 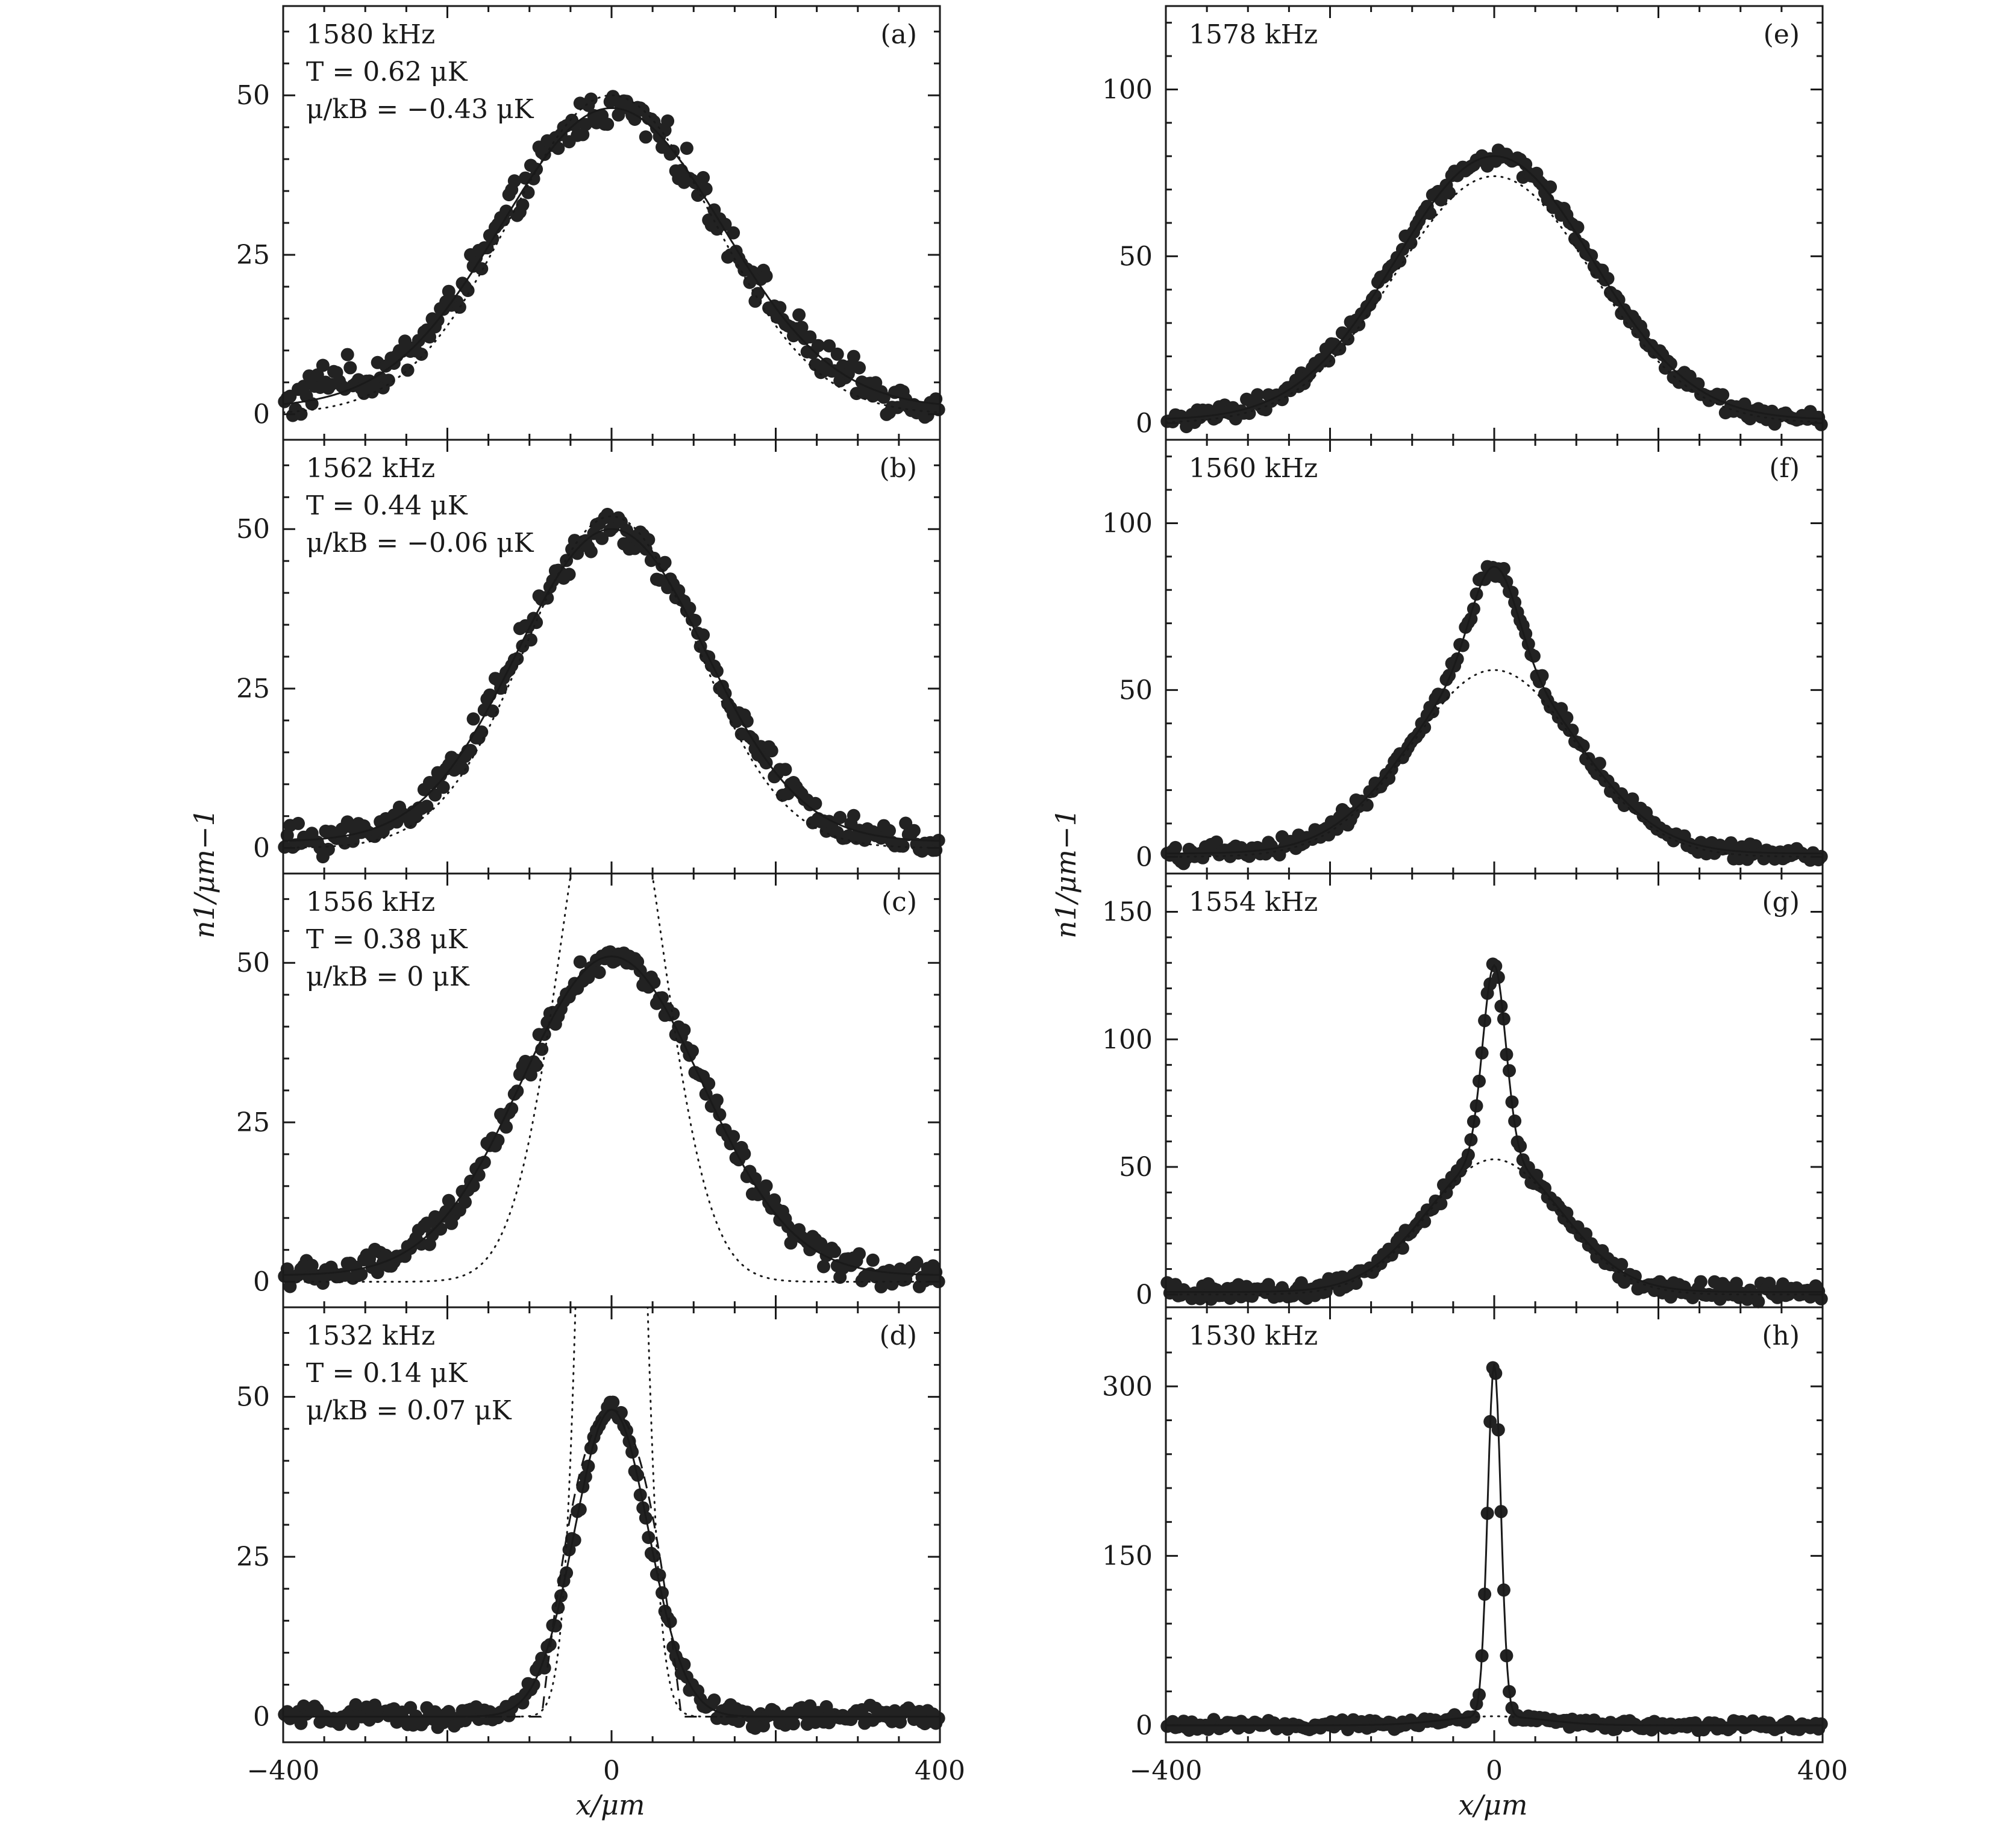 What do you see at coordinates (1127, 1556) in the screenshot?
I see `y-tick-label: 150` at bounding box center [1127, 1556].